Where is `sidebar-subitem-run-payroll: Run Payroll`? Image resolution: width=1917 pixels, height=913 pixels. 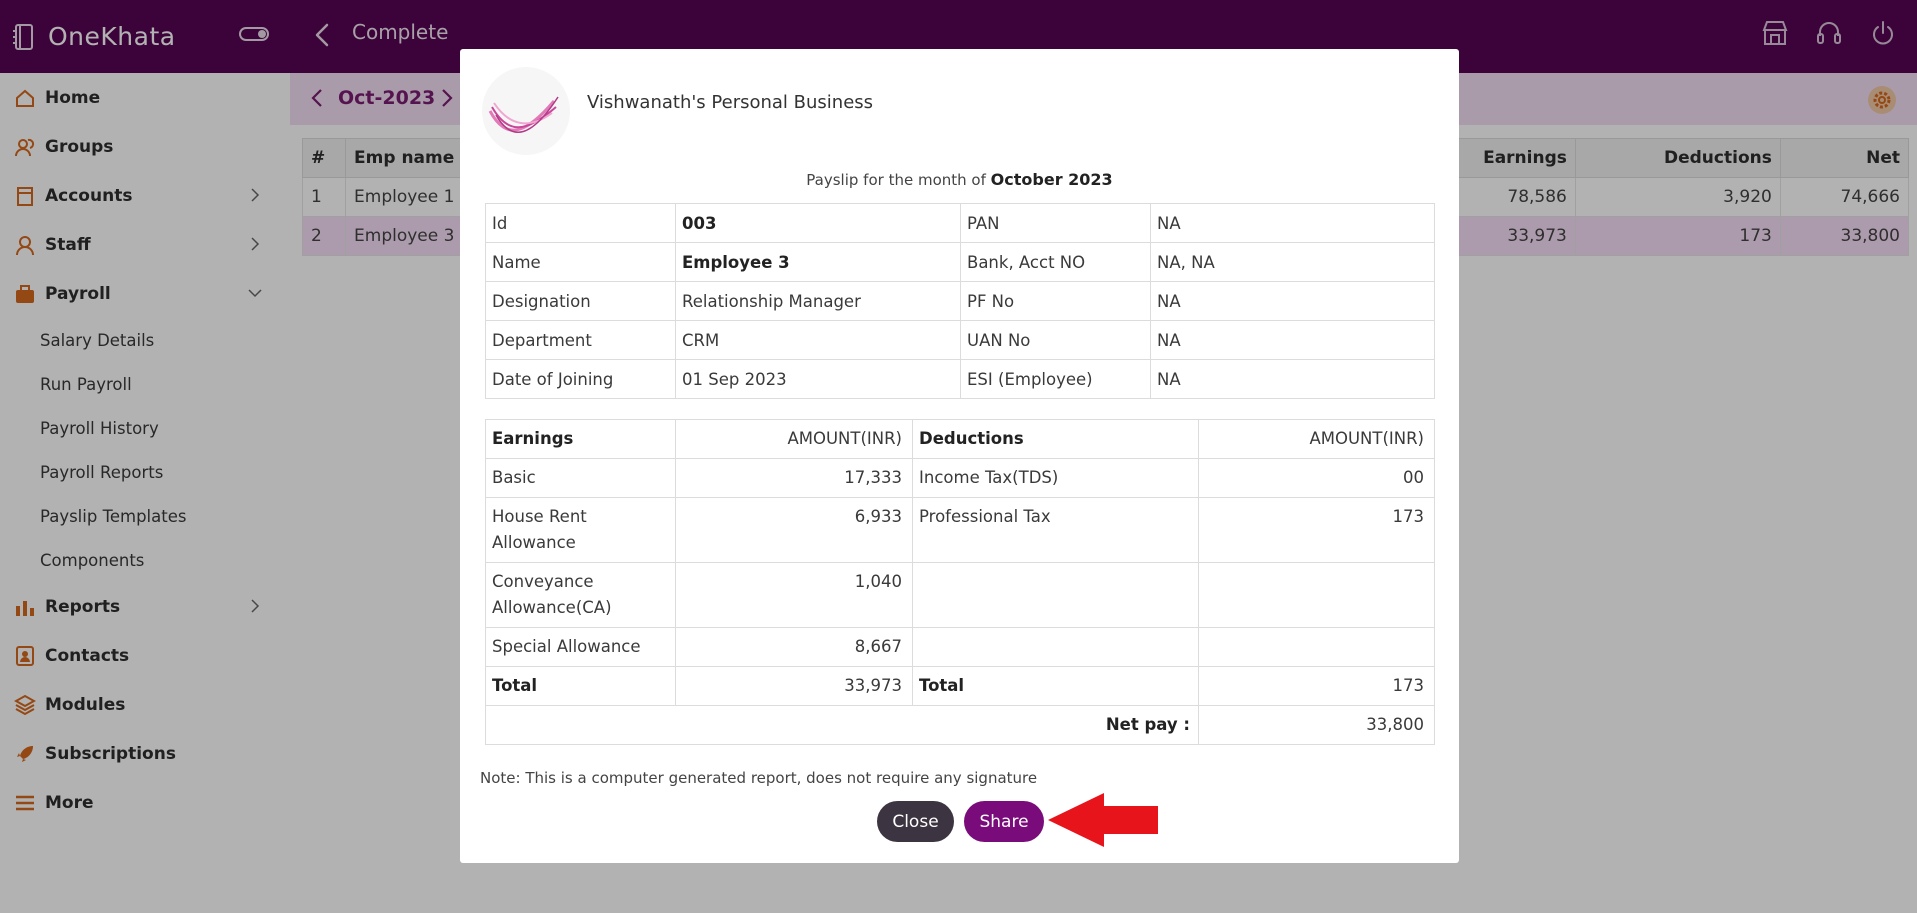
sidebar-subitem-run-payroll: Run Payroll is located at coordinates (86, 384).